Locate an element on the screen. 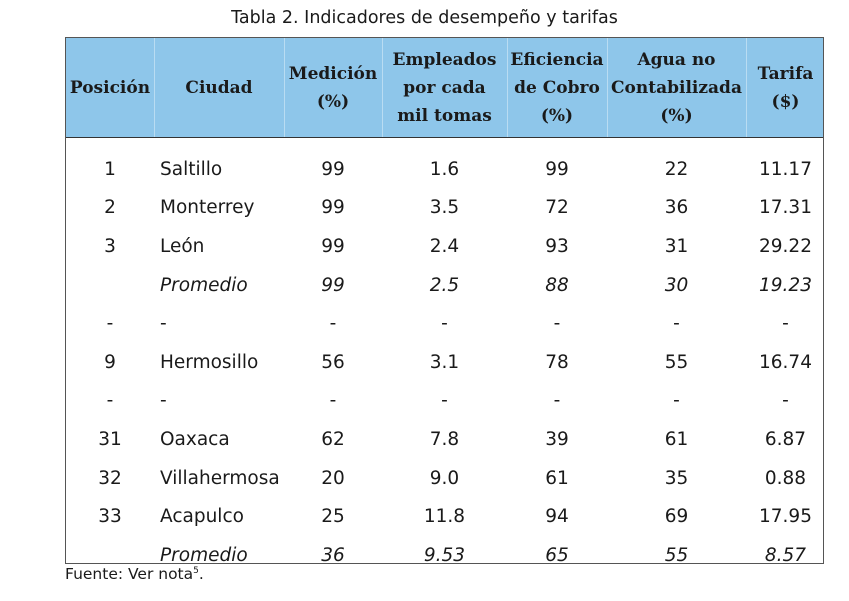 Image resolution: width=849 pixels, height=601 pixels. header-empleados: Empleados por cada mil tomas is located at coordinates (444, 87).